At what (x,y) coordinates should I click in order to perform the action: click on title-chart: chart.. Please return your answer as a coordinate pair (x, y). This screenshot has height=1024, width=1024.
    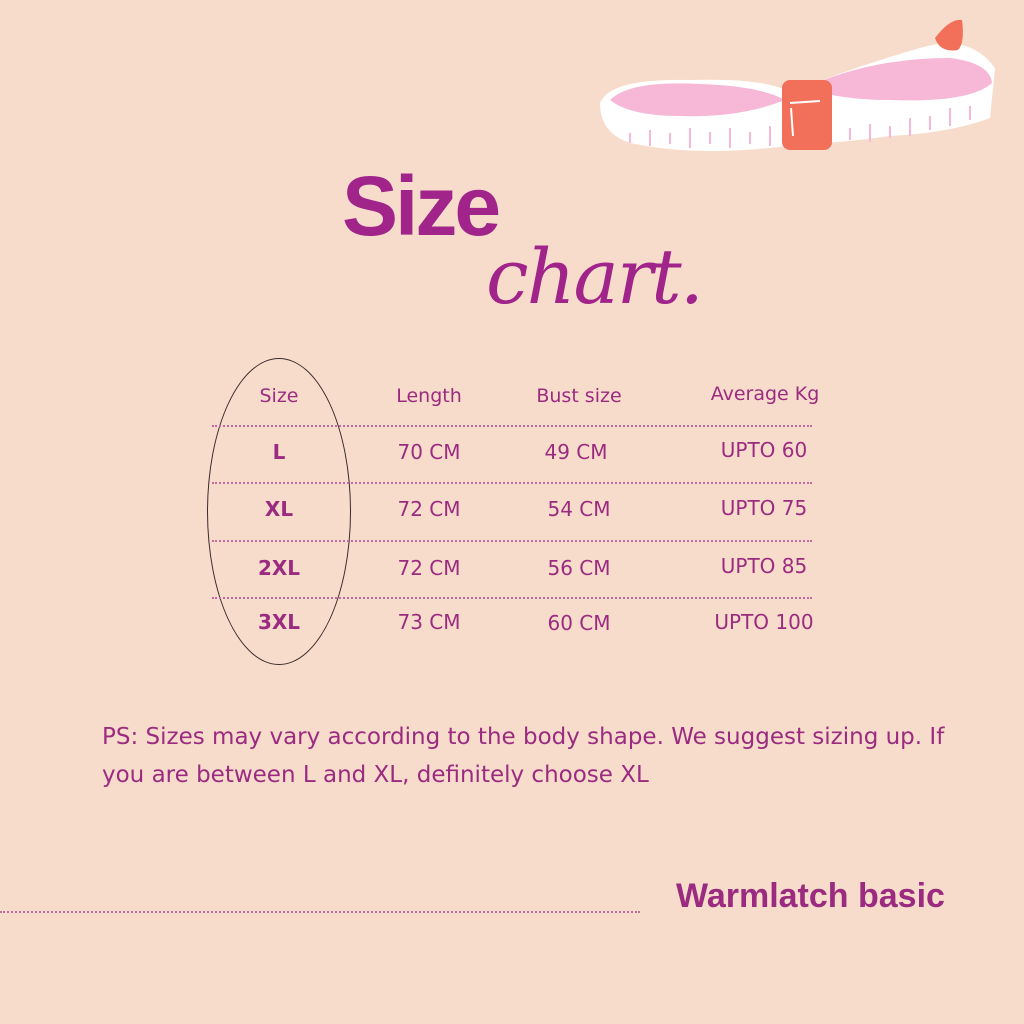
    Looking at the image, I should click on (595, 276).